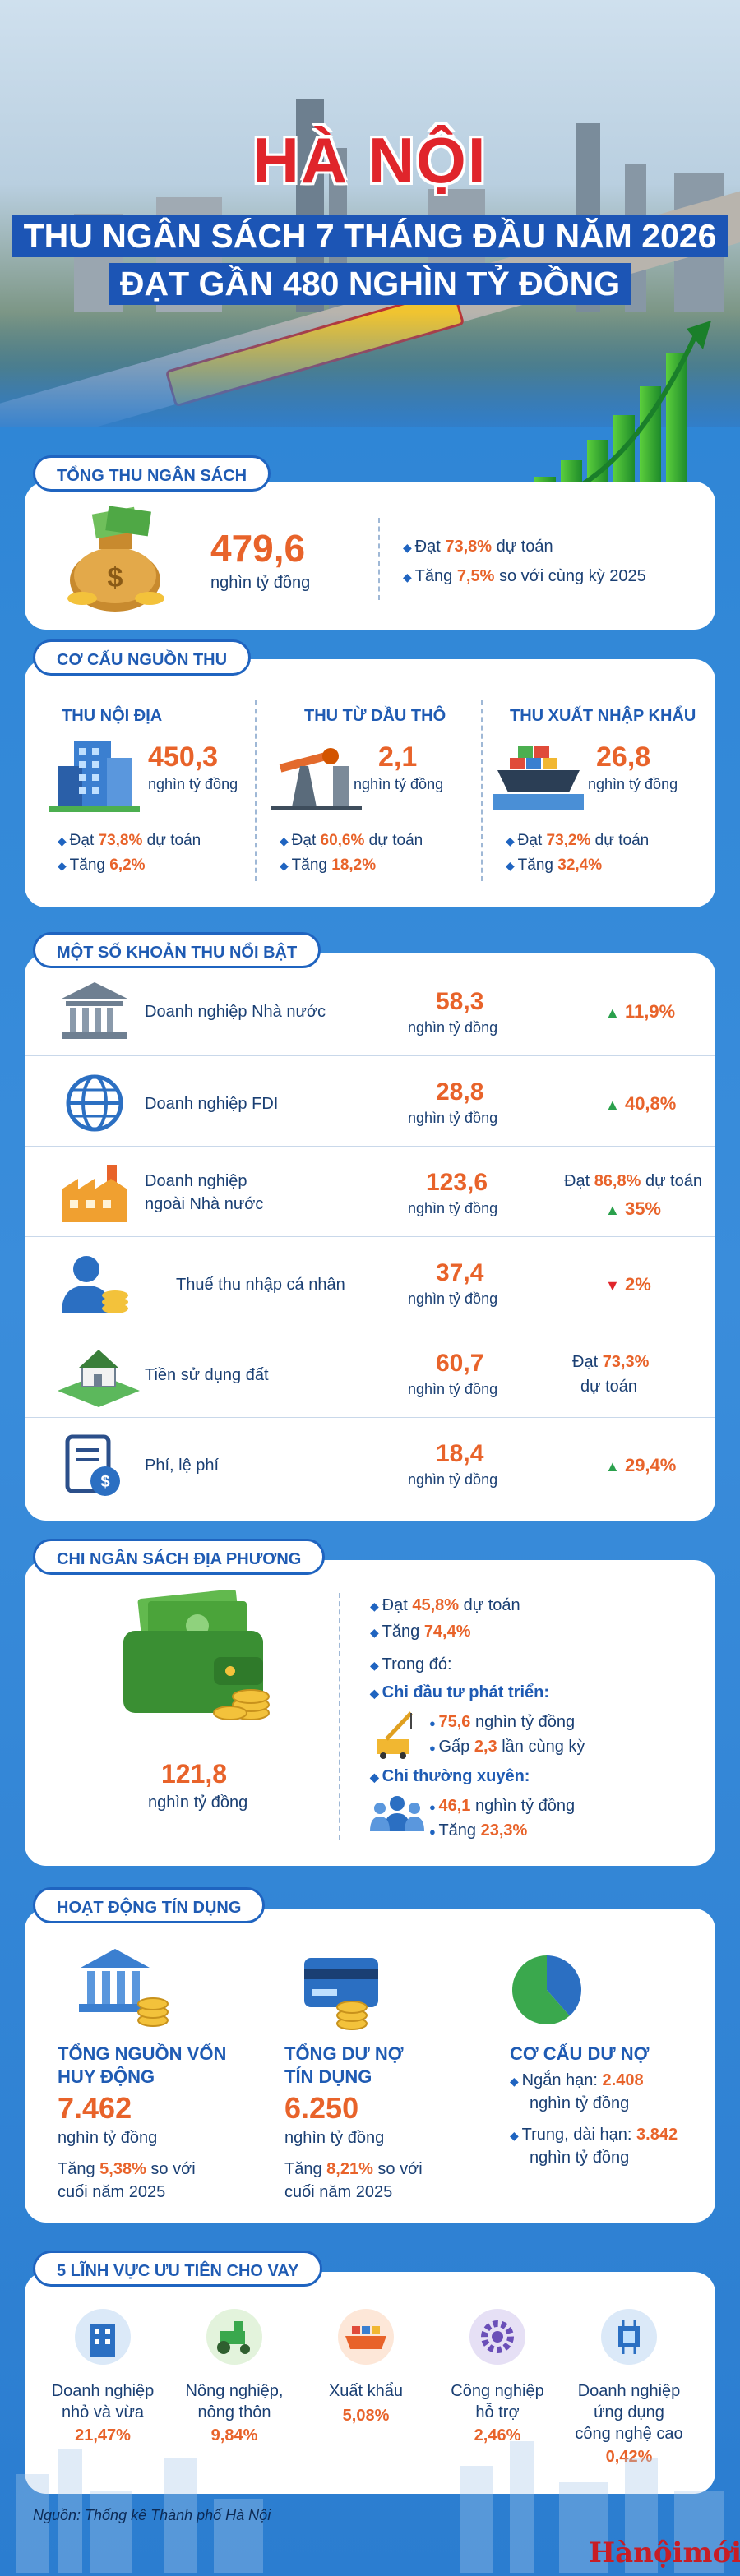 Image resolution: width=740 pixels, height=2576 pixels. I want to click on du-no-value: 6.250, so click(321, 2108).